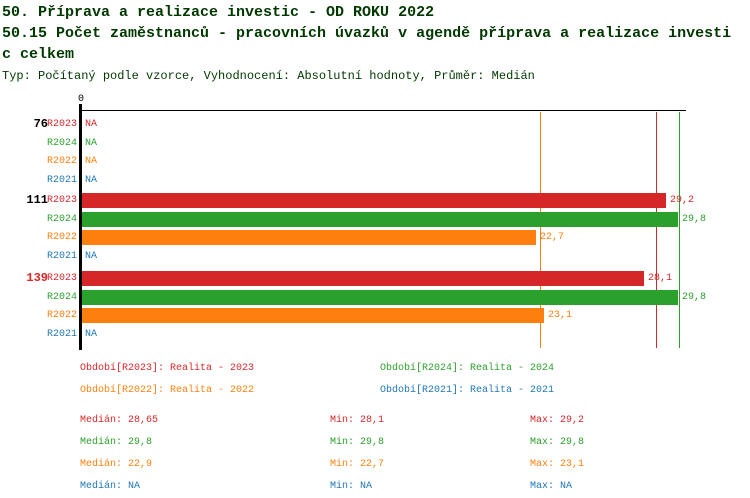 This screenshot has width=750, height=498. What do you see at coordinates (557, 464) in the screenshot?
I see `stat-max: Max: 23,1` at bounding box center [557, 464].